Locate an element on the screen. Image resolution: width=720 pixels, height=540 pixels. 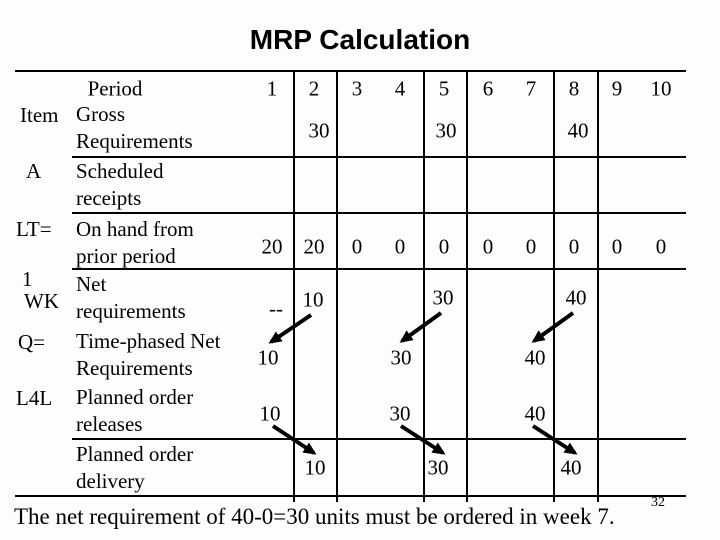
row-divider-releases is located at coordinates (379, 439).